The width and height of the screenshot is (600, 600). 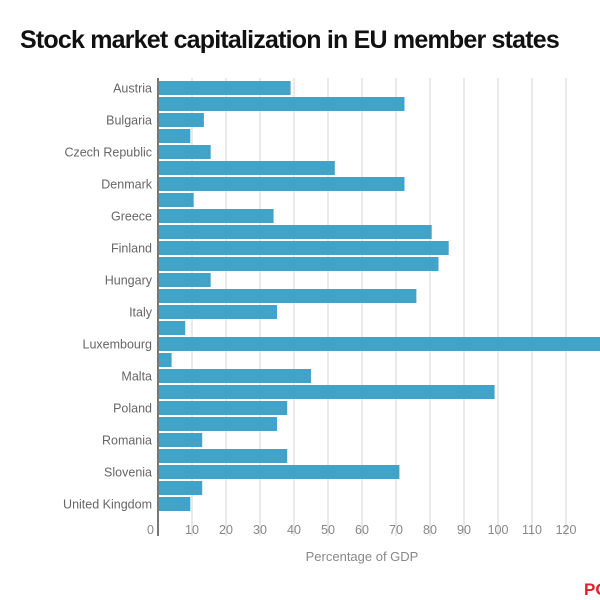 I want to click on x-tick-labels: 0 10 20 30 40 50 60 70 80 90 100 110 120, so click(x=361, y=530).